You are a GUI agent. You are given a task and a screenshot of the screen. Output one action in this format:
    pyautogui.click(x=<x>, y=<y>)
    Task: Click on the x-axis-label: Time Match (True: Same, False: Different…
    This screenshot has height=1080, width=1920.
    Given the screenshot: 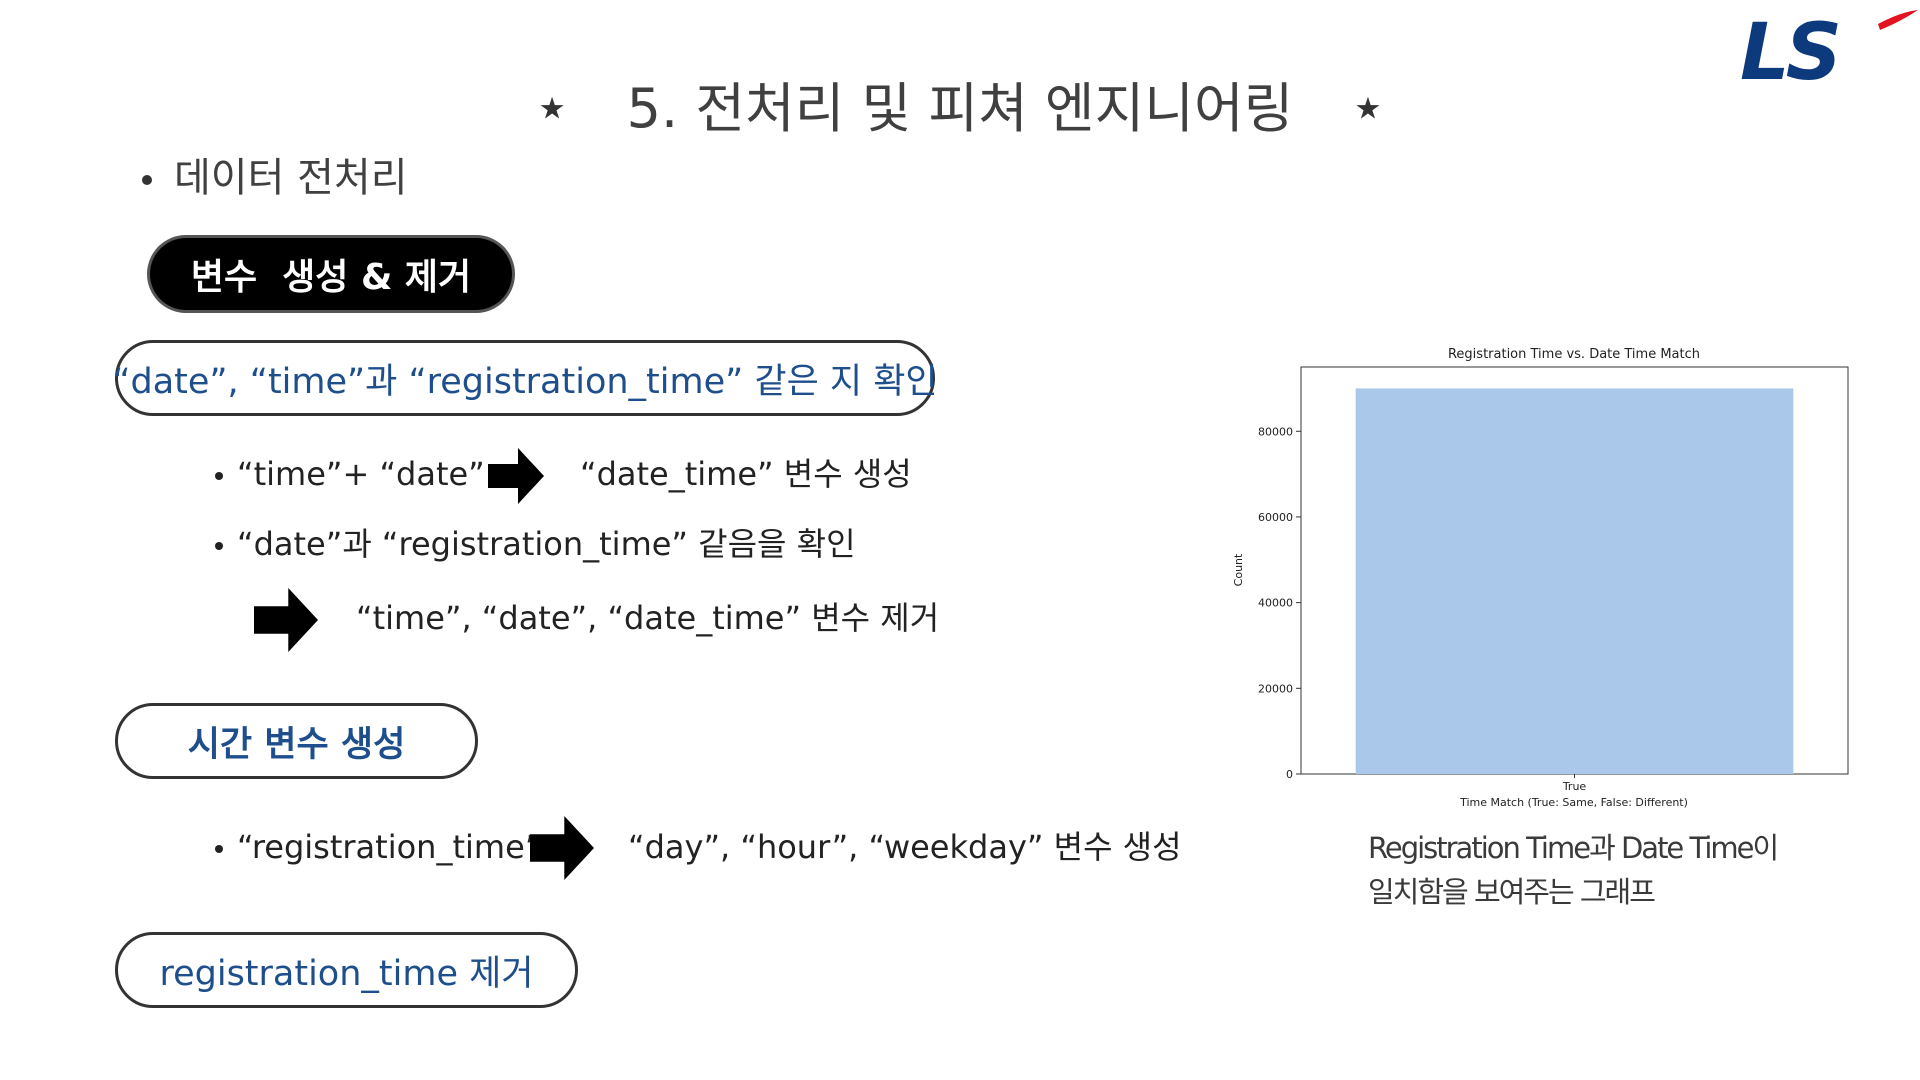 What is the action you would take?
    pyautogui.click(x=1573, y=802)
    